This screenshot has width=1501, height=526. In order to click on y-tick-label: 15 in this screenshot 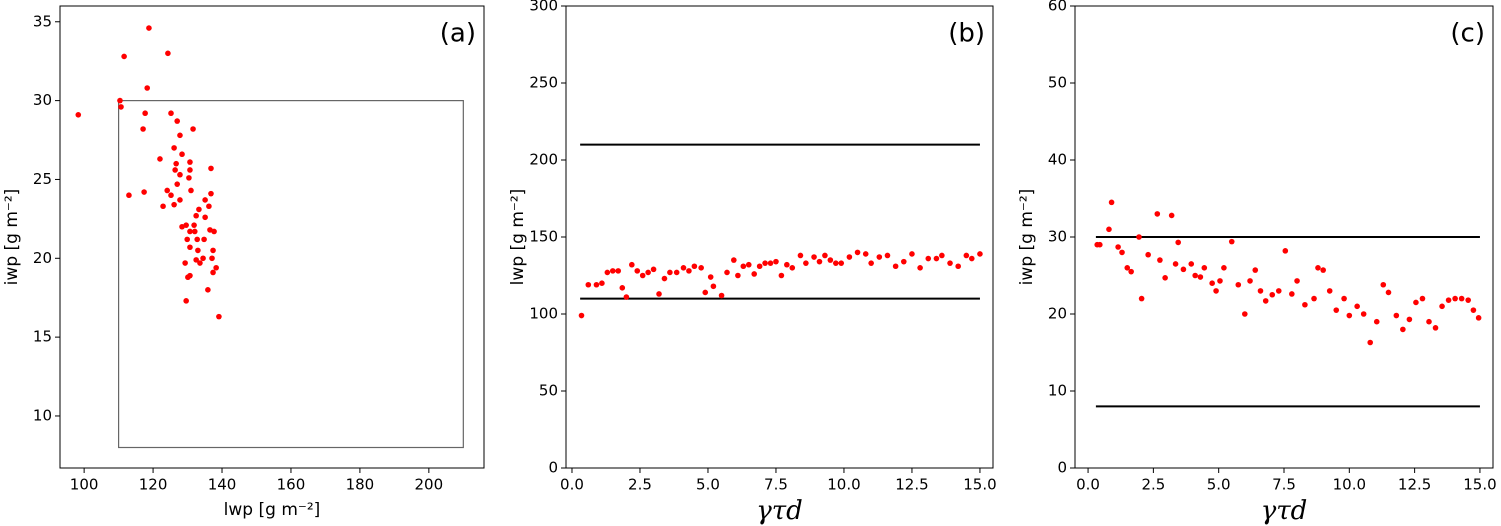, I will do `click(42, 337)`.